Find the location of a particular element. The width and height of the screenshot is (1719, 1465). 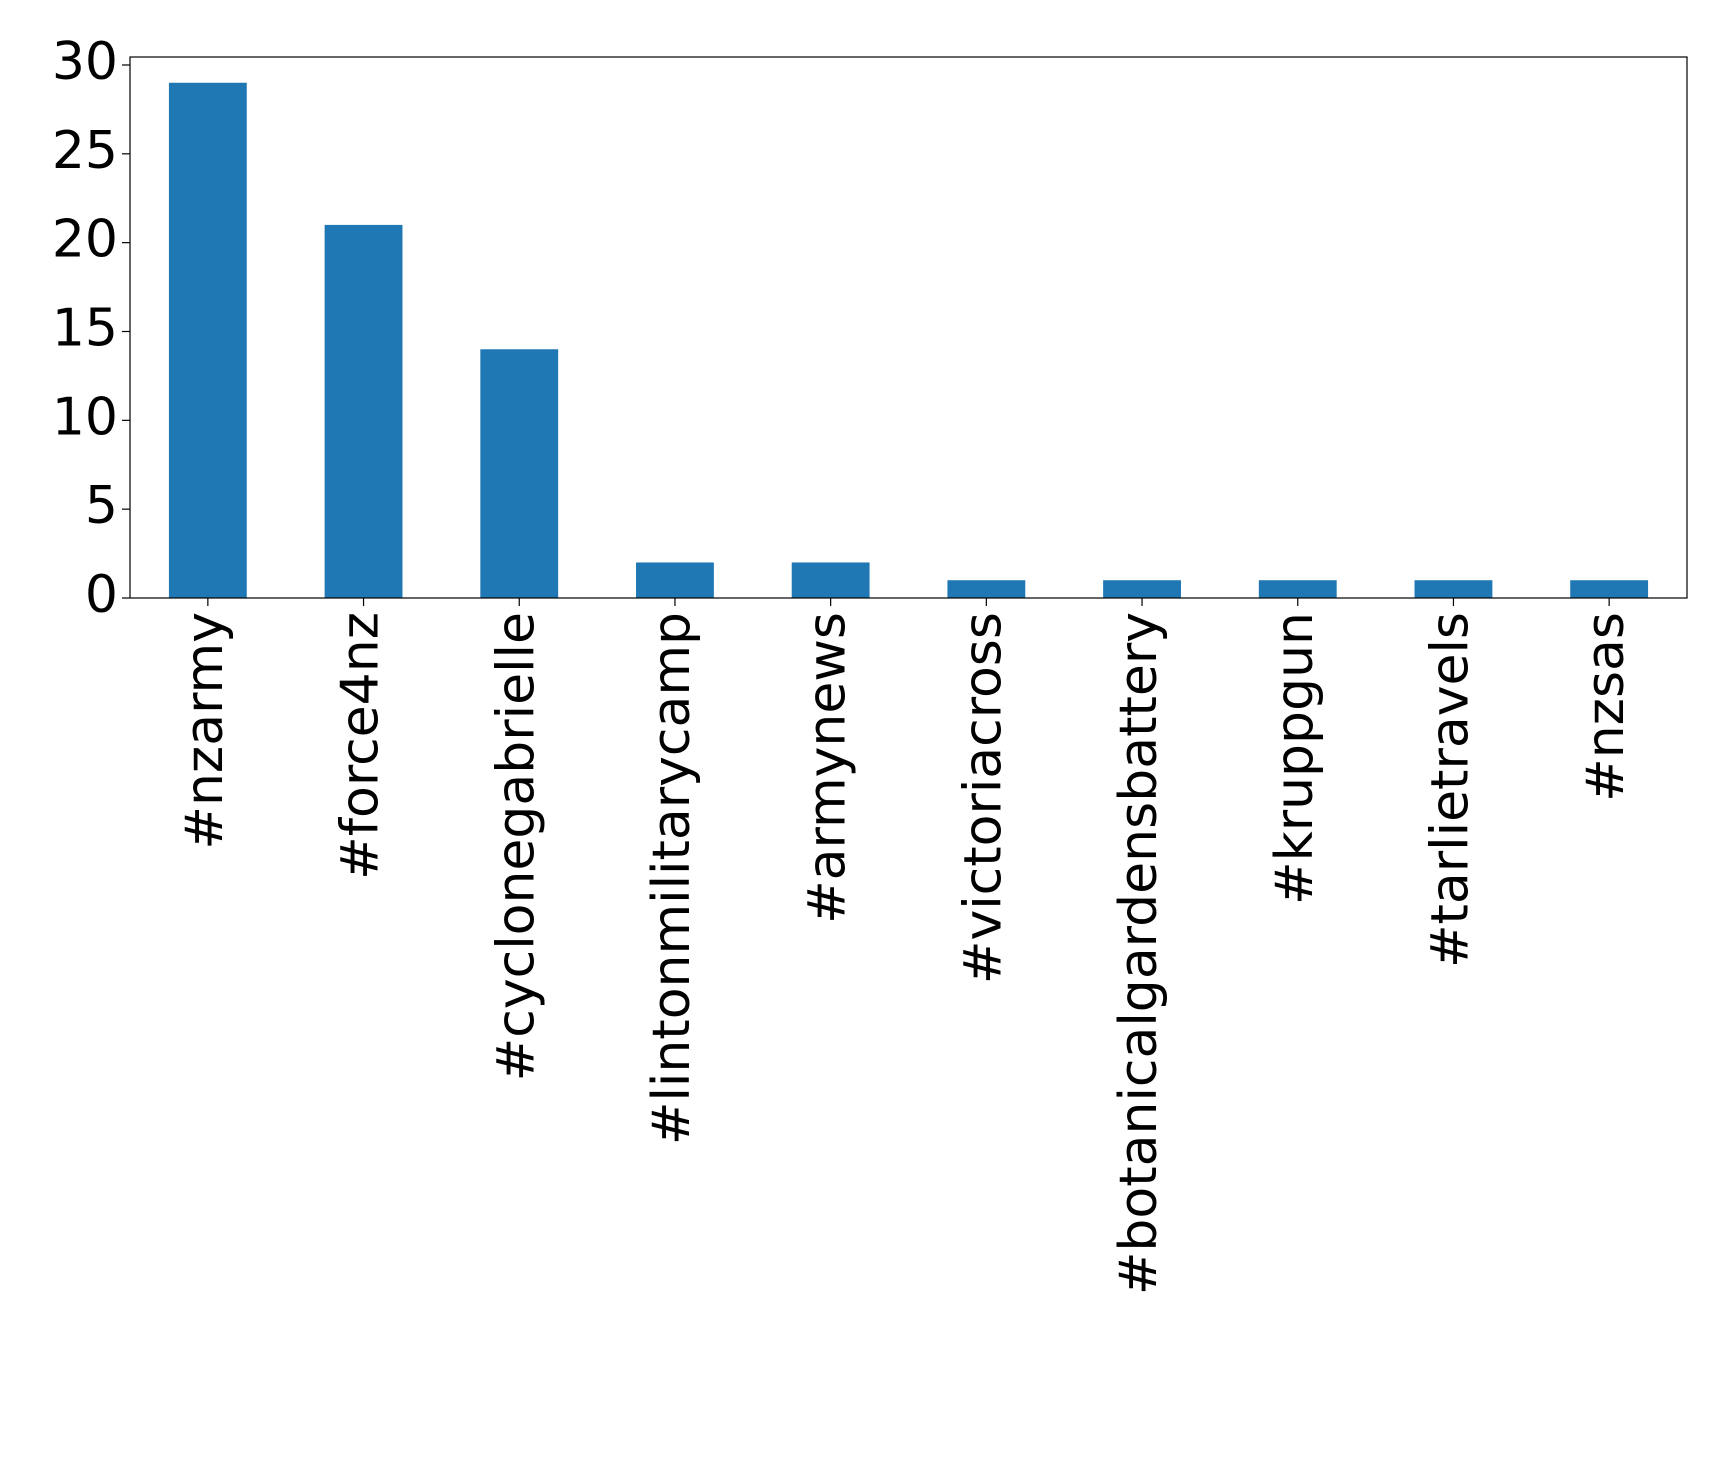

x-tick-label: #botanicalgardensbattery is located at coordinates (1139, 953).